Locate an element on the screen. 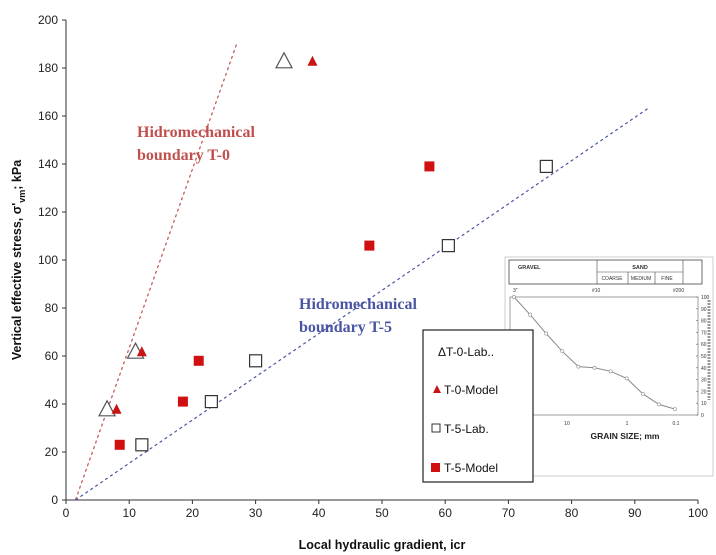 Image resolution: width=716 pixels, height=555 pixels. x-ticks: 0 10 20 30 40 50 60 70 80 90 100 is located at coordinates (385, 510).